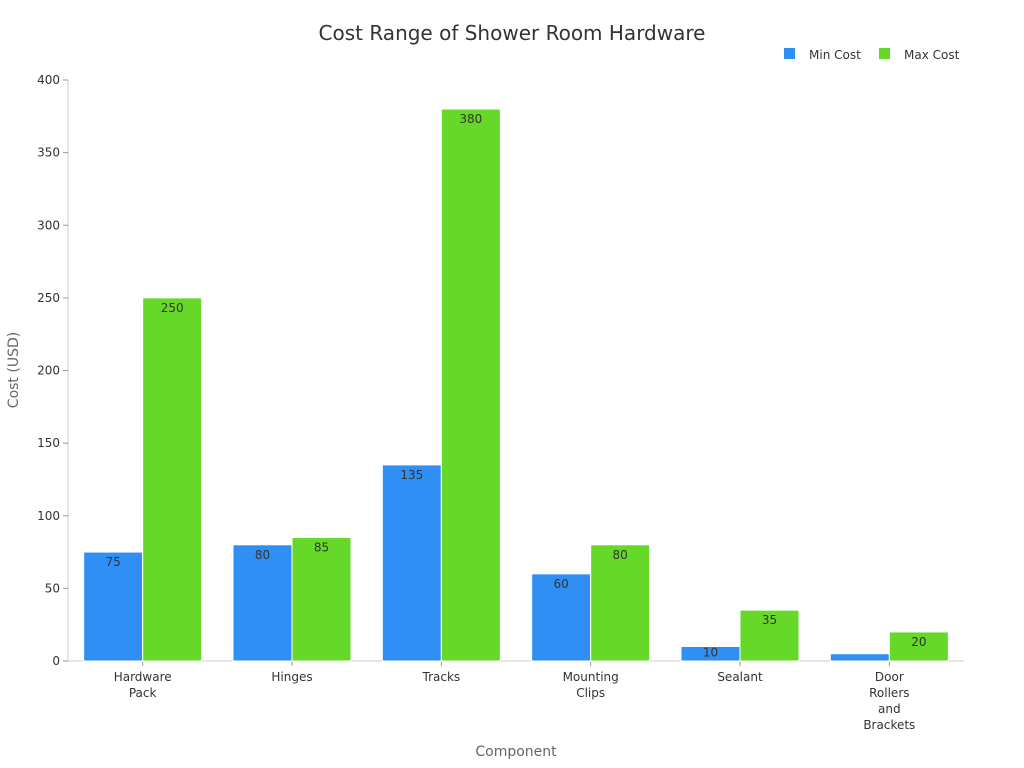  Describe the element at coordinates (48, 153) in the screenshot. I see `y-tick-label: 350` at that location.